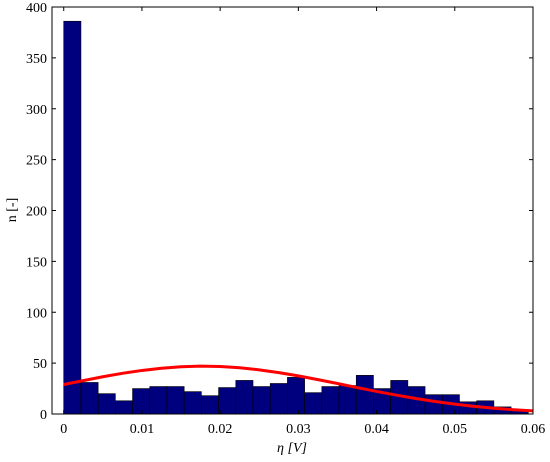  What do you see at coordinates (43, 415) in the screenshot?
I see `y-tick-label: 0` at bounding box center [43, 415].